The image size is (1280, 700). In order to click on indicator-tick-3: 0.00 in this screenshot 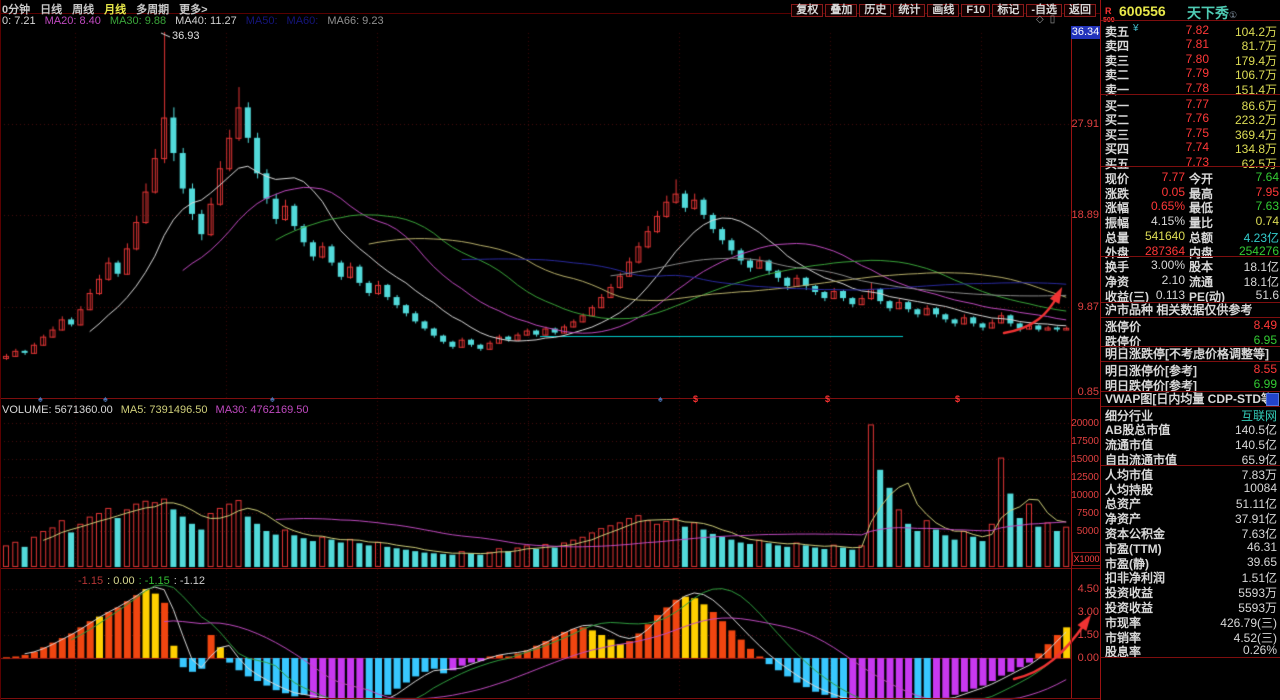, I will do `click(1088, 658)`.